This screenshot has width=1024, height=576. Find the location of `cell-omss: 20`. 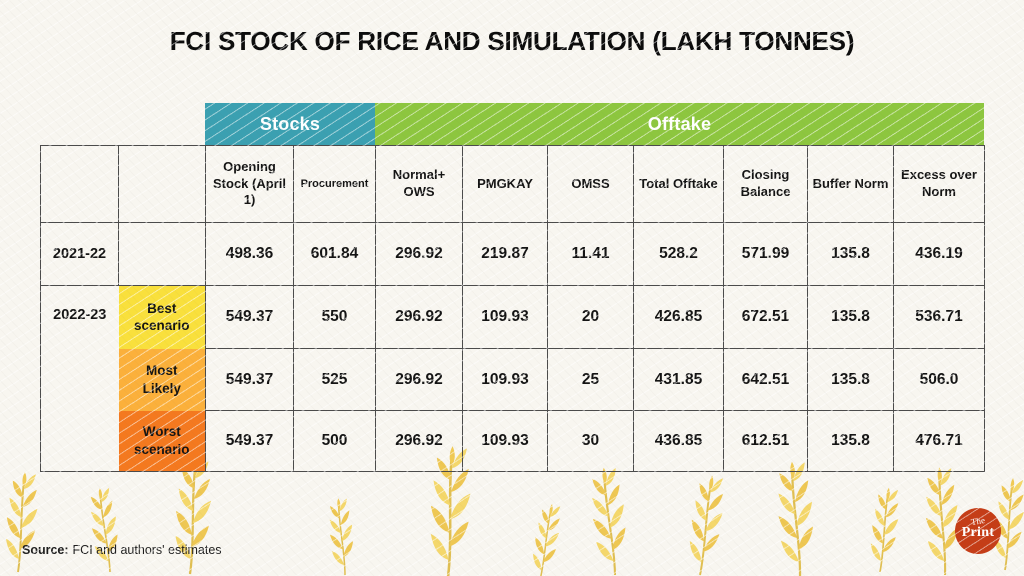

cell-omss: 20 is located at coordinates (590, 317).